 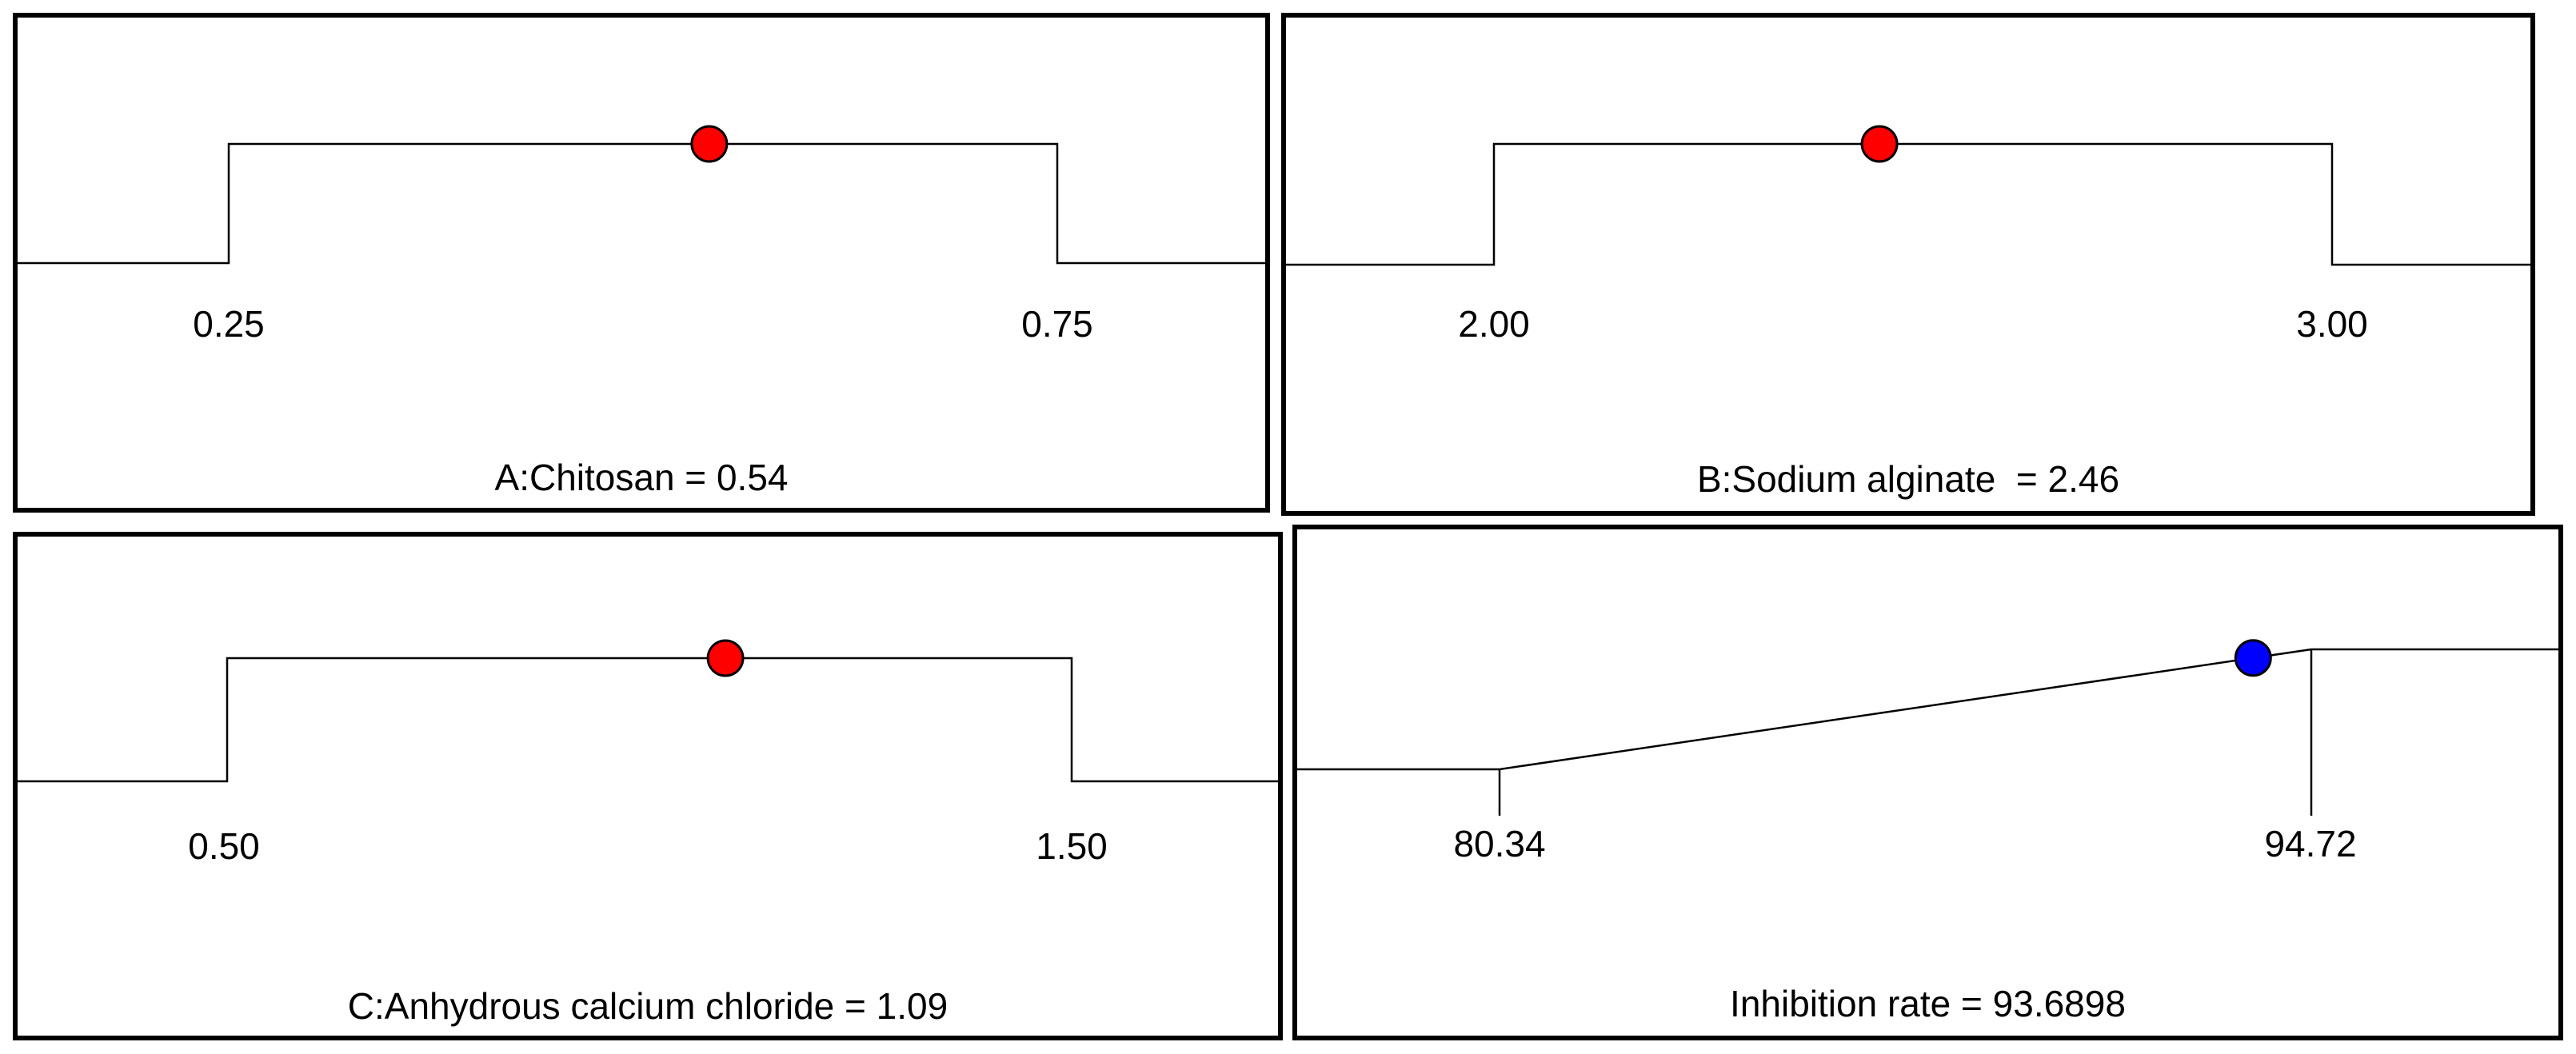 I want to click on high-tick-label: 0.75, so click(x=1057, y=324).